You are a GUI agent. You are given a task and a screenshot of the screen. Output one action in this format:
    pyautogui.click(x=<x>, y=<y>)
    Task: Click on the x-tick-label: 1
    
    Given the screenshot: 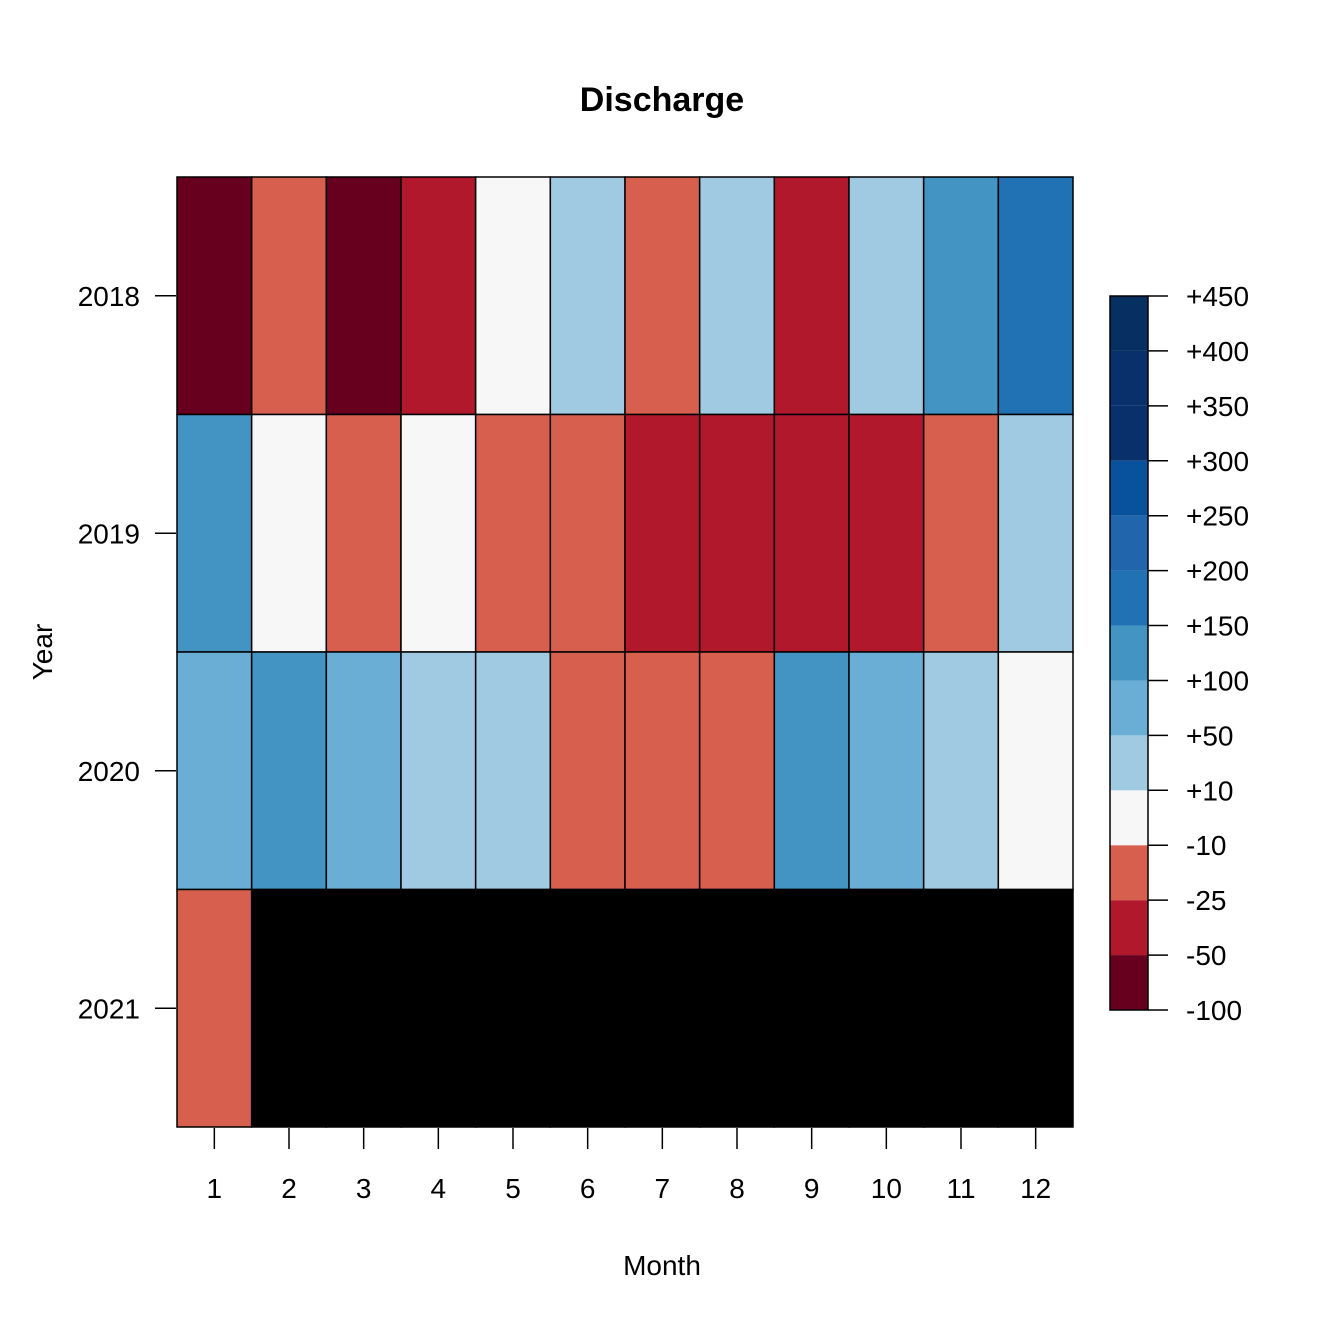 What is the action you would take?
    pyautogui.click(x=215, y=1188)
    